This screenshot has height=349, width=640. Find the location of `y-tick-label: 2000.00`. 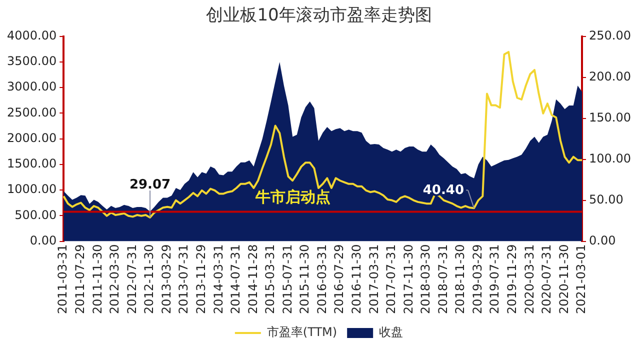

y-tick-label: 2000.00 is located at coordinates (32, 137).